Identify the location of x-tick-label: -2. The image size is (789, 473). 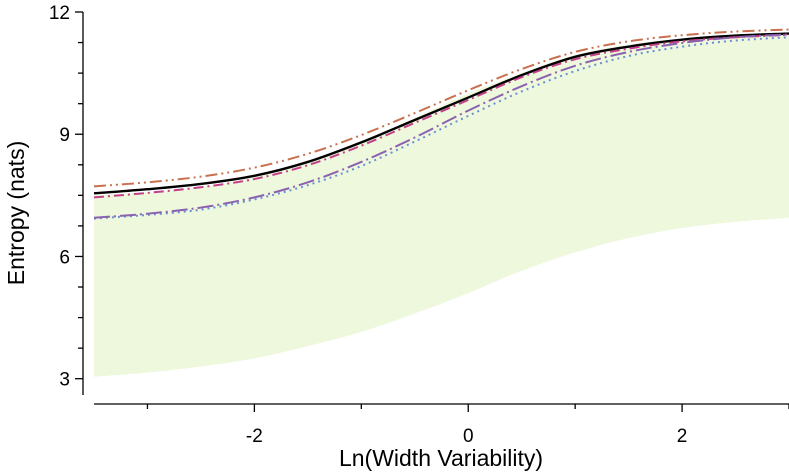
(254, 436).